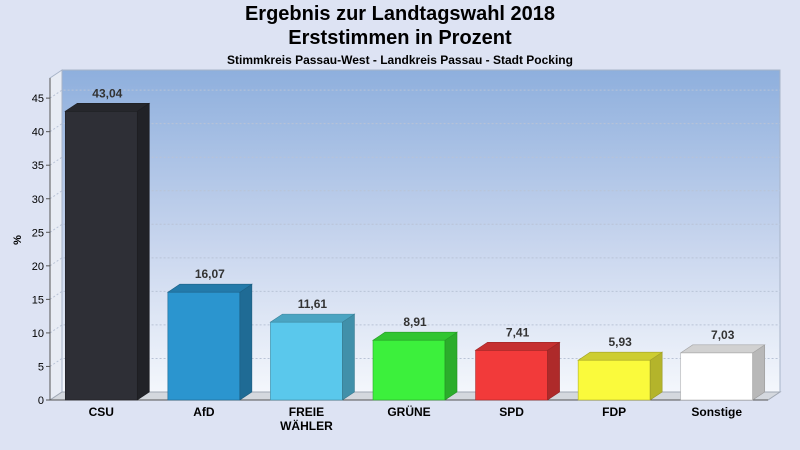 This screenshot has height=450, width=800. I want to click on x-tick-label: GRÜNE, so click(408, 411).